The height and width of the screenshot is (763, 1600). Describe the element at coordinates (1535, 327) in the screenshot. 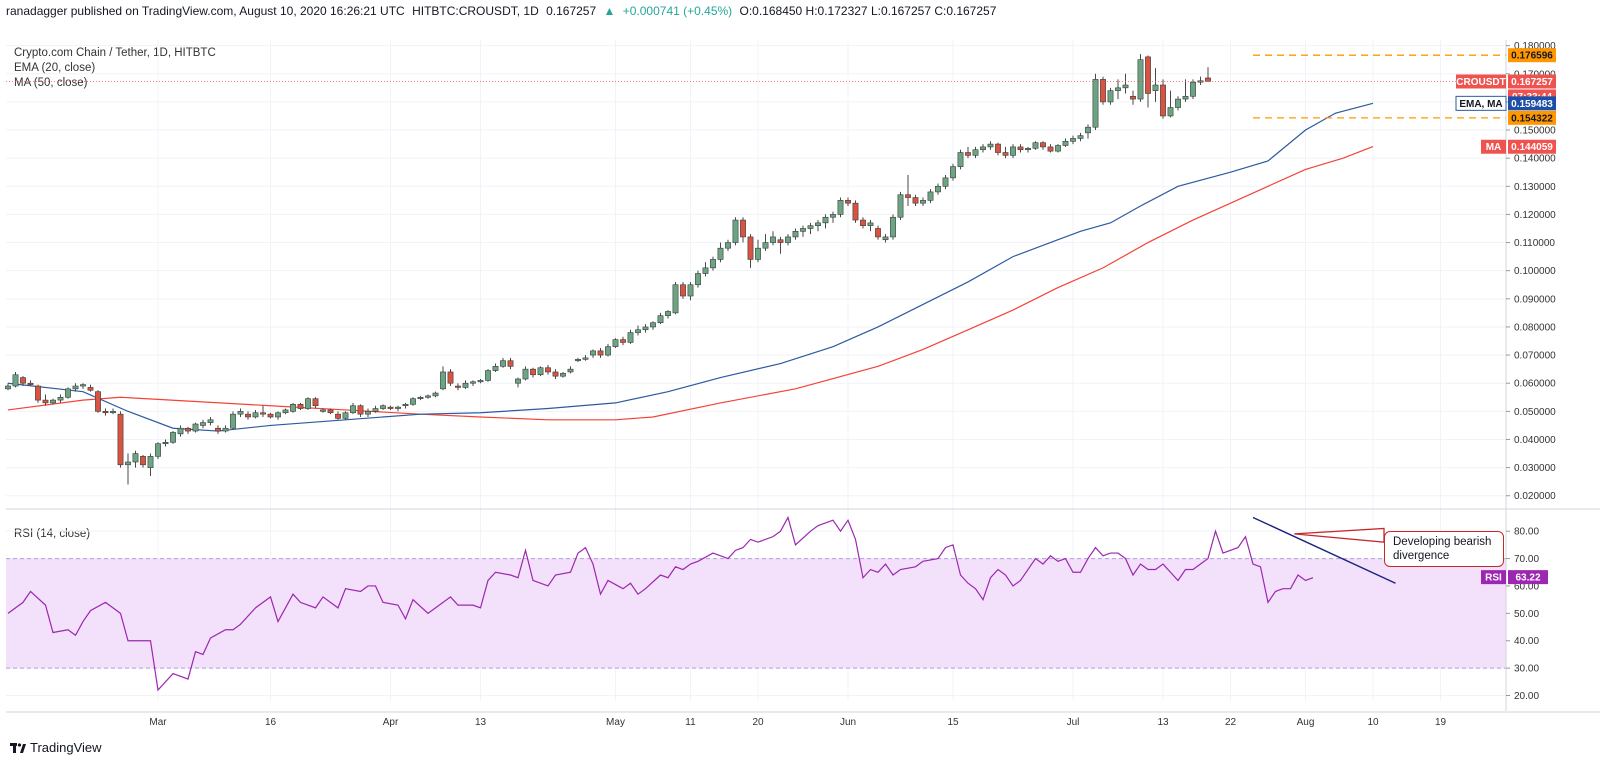

I see `price-tick-label: 0.080000` at that location.